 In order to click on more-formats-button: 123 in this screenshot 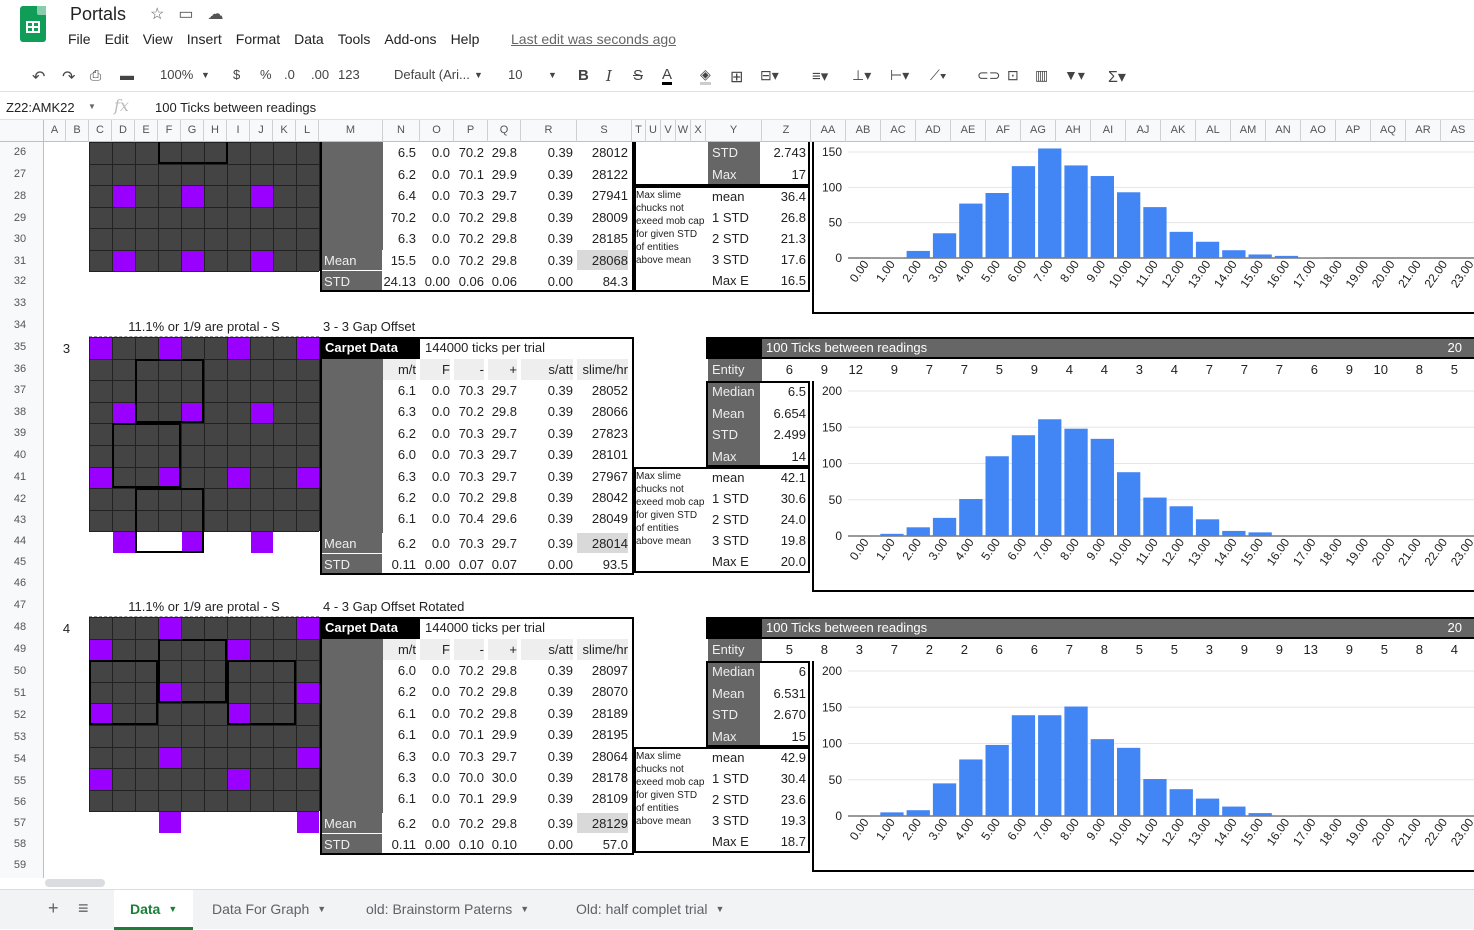, I will do `click(349, 74)`.